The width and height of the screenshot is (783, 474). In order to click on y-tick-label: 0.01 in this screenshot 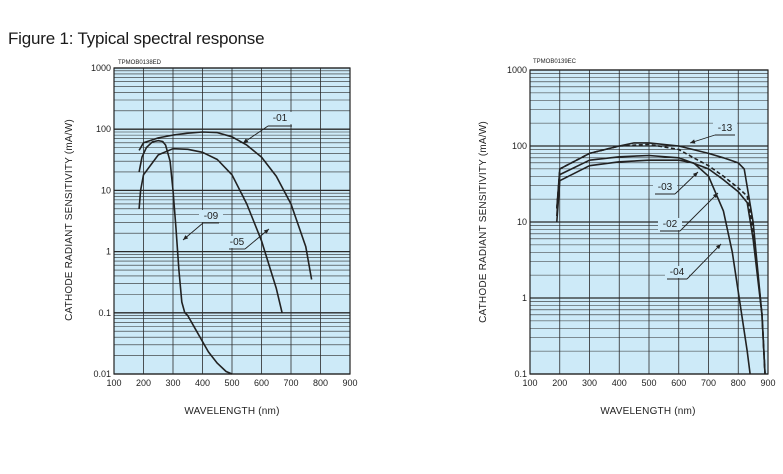, I will do `click(102, 374)`.